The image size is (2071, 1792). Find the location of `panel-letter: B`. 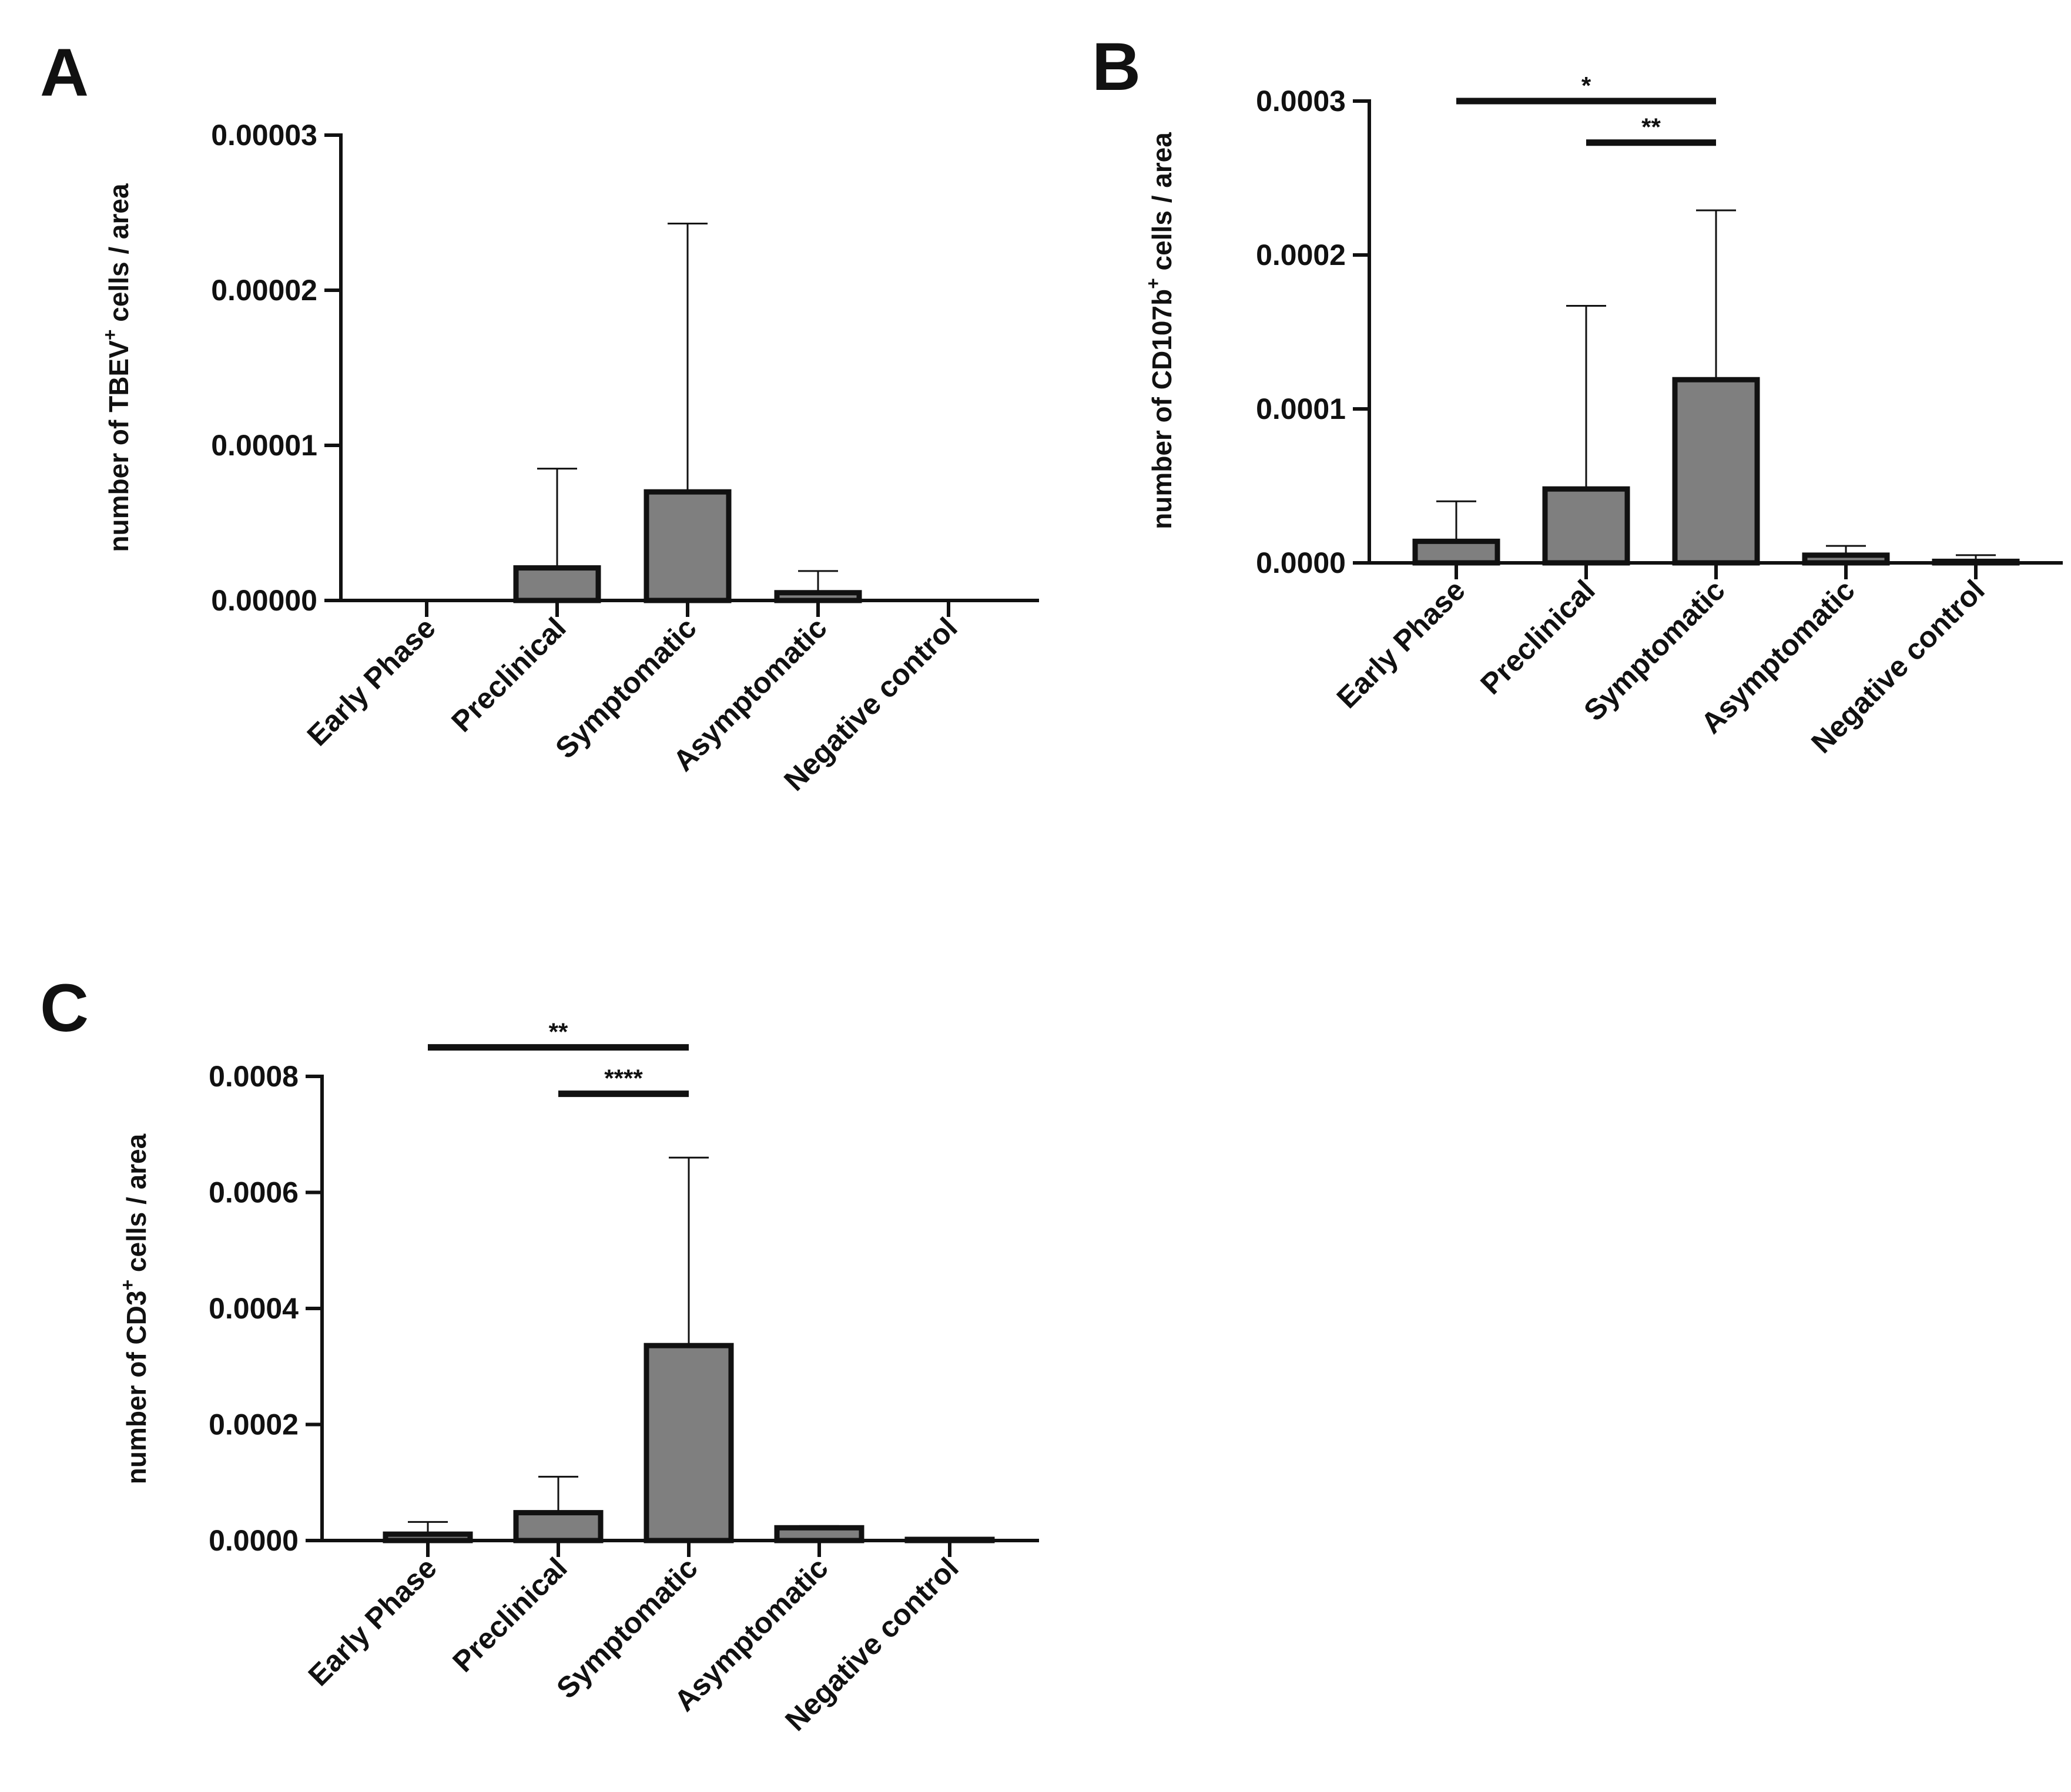

panel-letter: B is located at coordinates (1116, 67).